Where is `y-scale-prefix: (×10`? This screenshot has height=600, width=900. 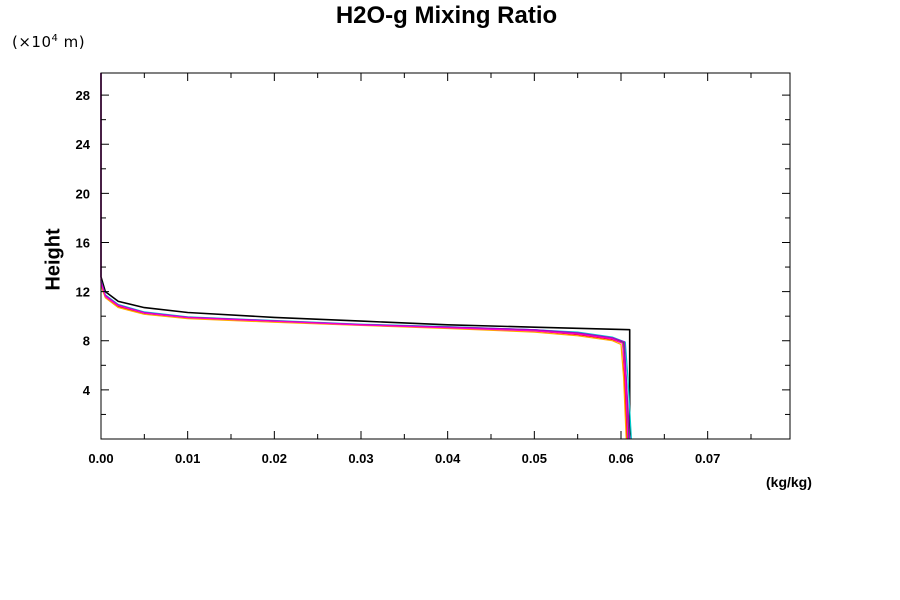
y-scale-prefix: (×10 is located at coordinates (32, 42).